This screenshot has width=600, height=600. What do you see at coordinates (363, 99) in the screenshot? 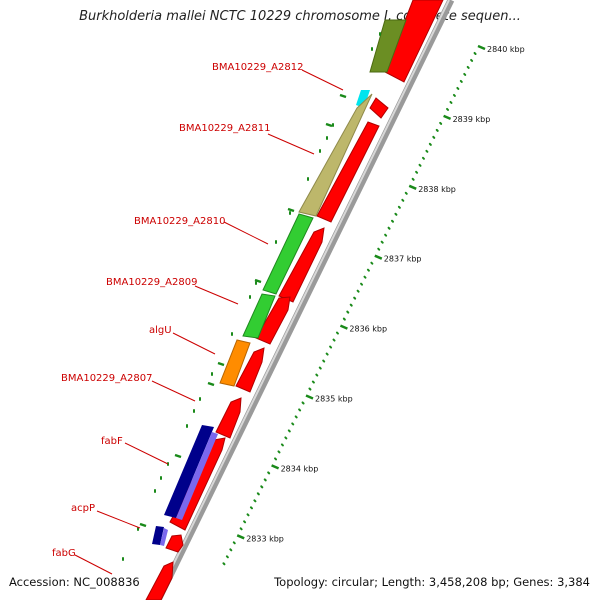
I see `cog-band-cyan` at bounding box center [363, 99].